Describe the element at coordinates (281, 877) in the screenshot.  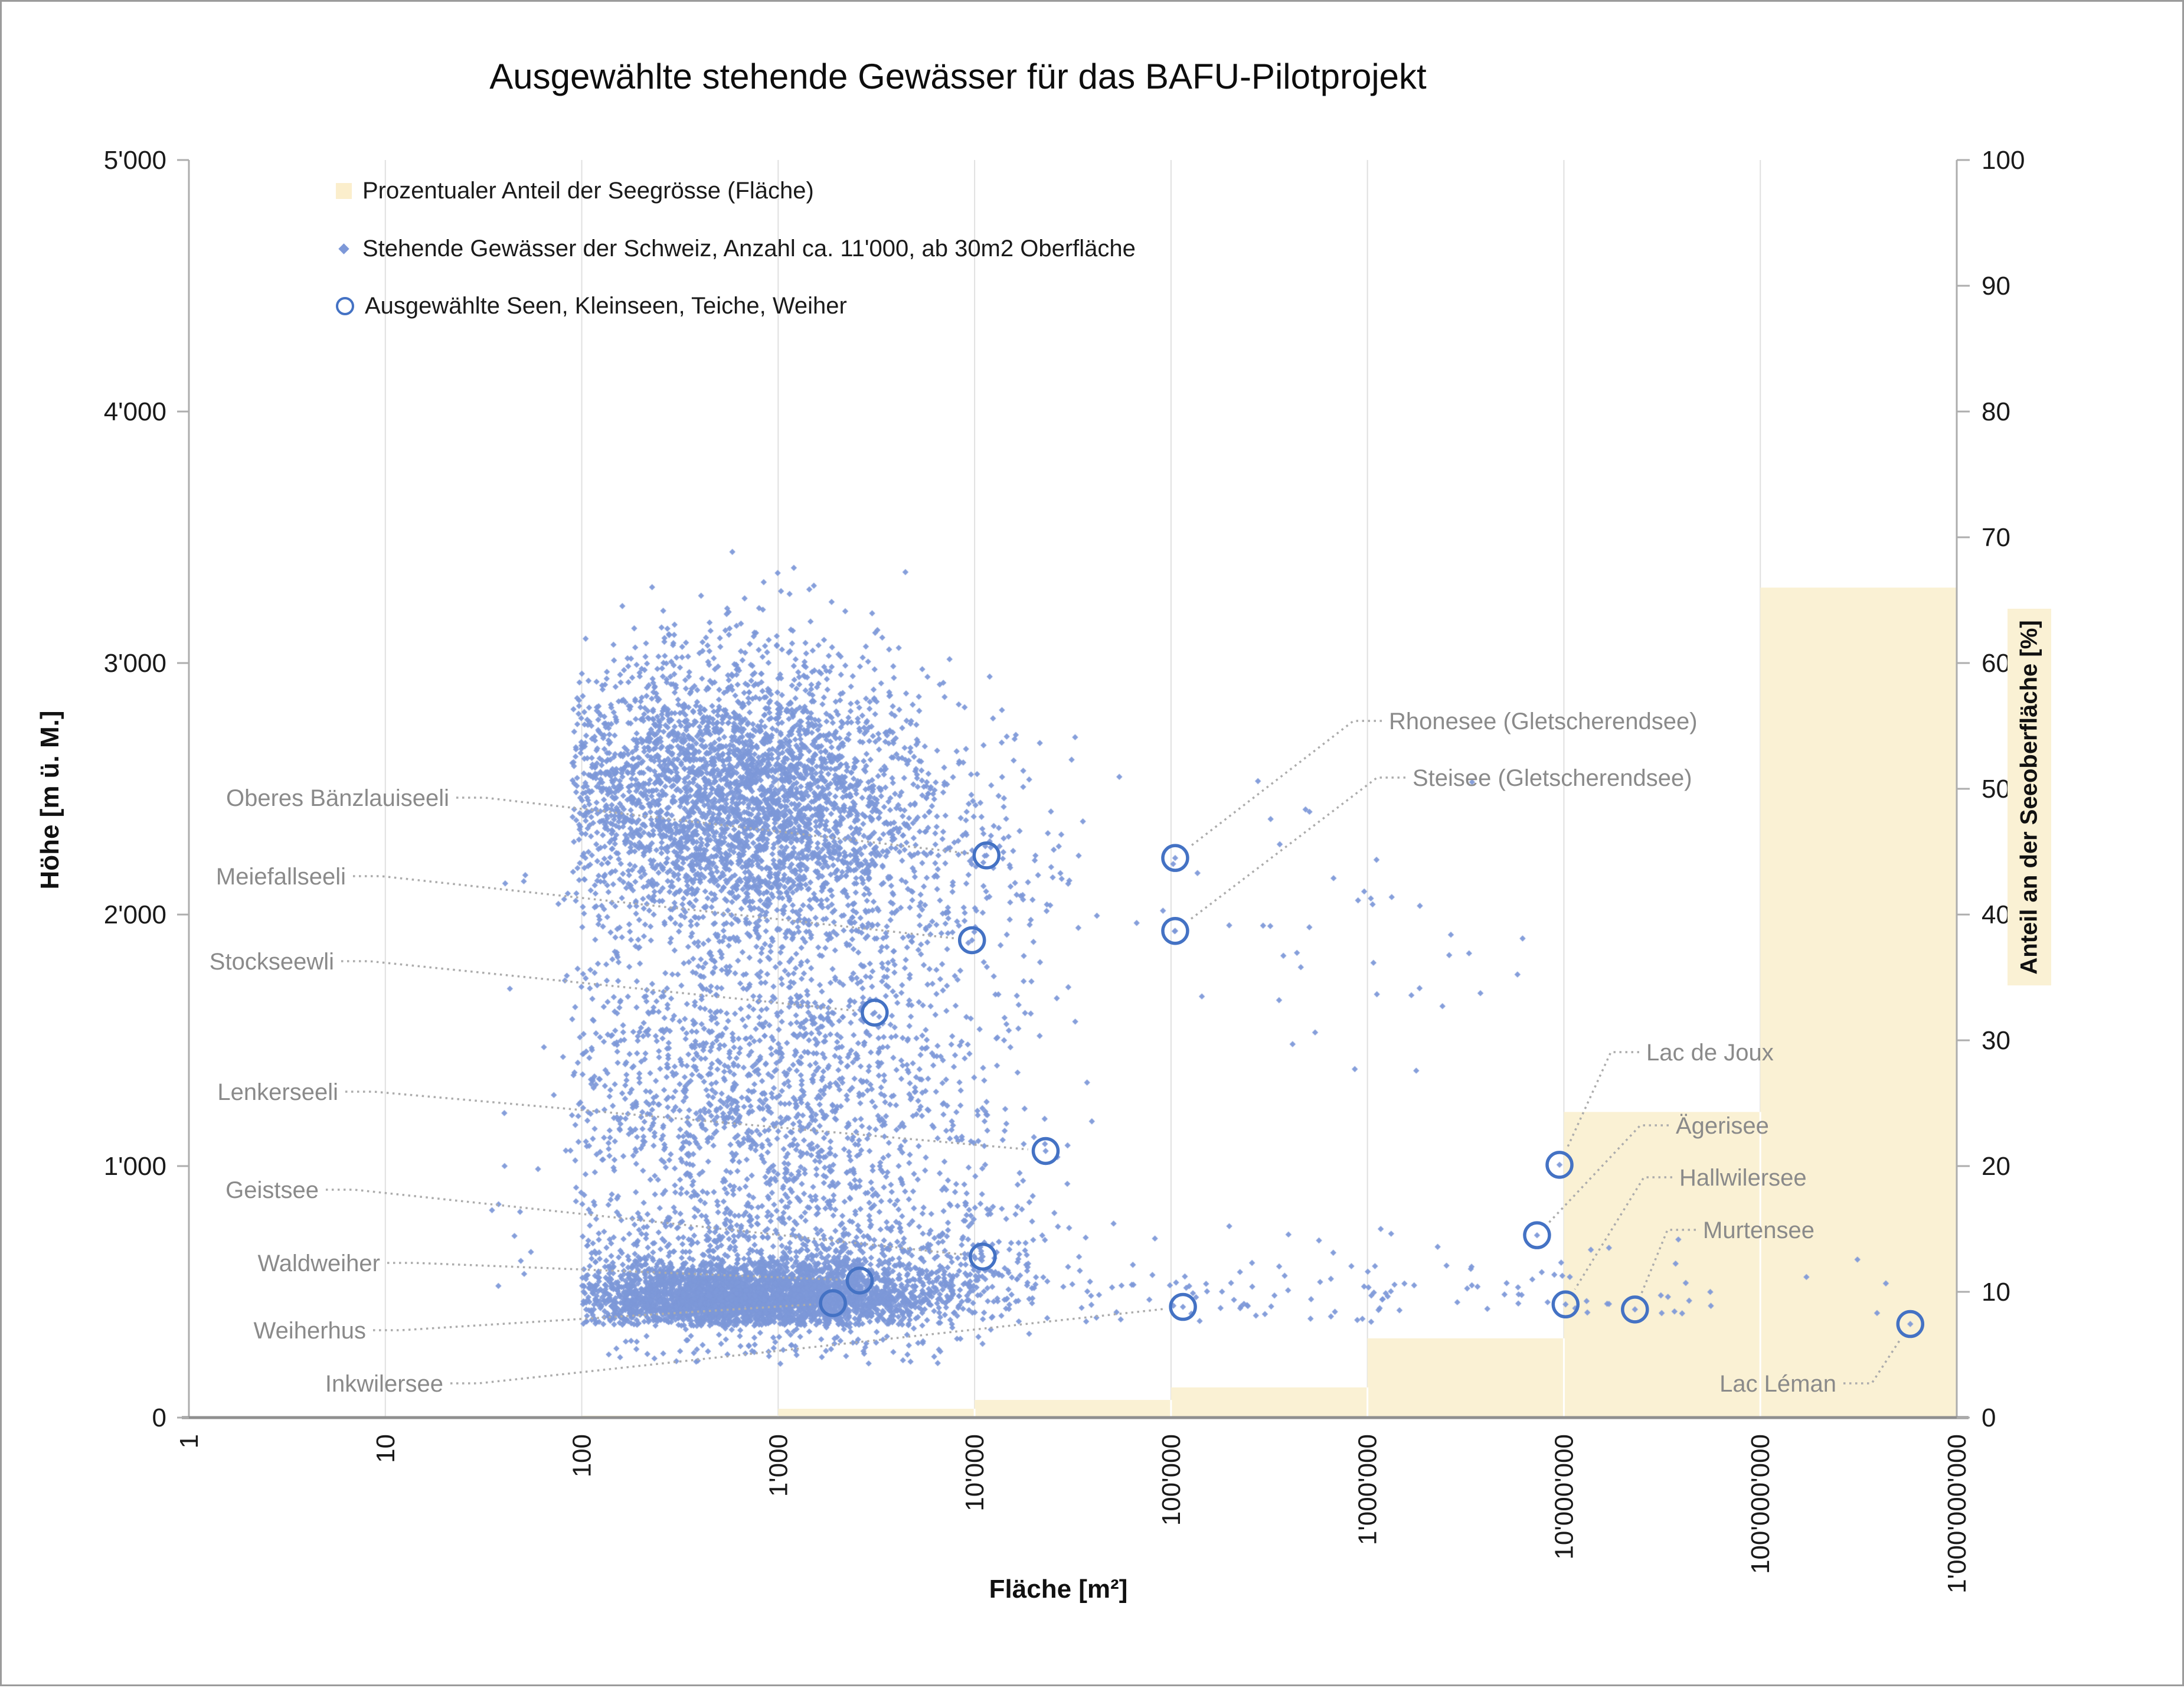
I see `lake-label: Meiefallseeli` at that location.